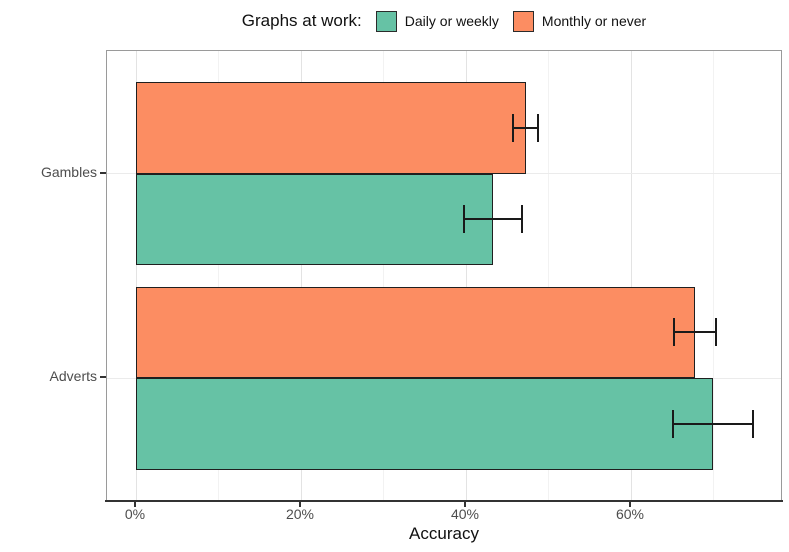 The height and width of the screenshot is (552, 789). I want to click on bar-gambles-monthly-or-never, so click(331, 128).